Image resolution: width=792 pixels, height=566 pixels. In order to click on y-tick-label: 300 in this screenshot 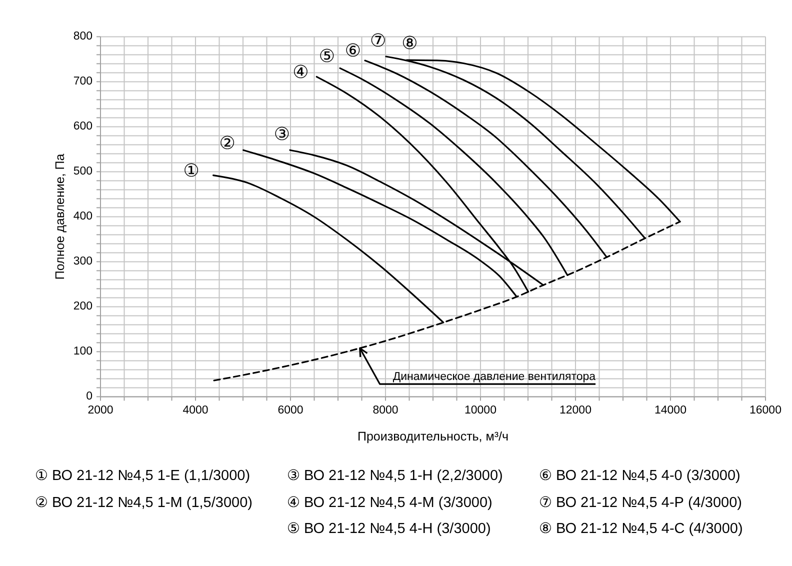, I will do `click(82, 262)`.